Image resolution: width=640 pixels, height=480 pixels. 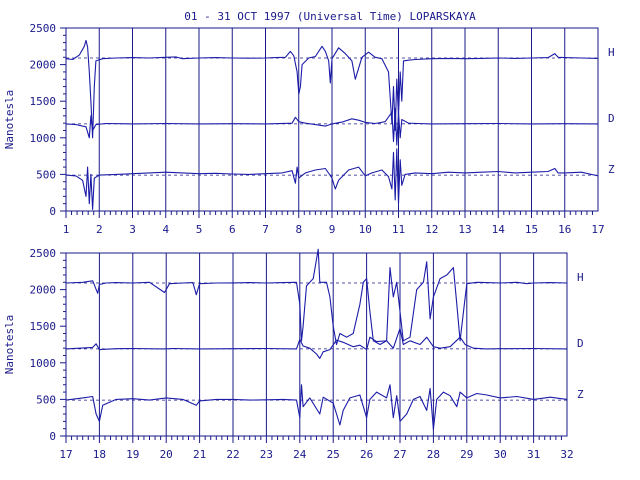 I want to click on x-tick-label: 3, so click(x=132, y=229).